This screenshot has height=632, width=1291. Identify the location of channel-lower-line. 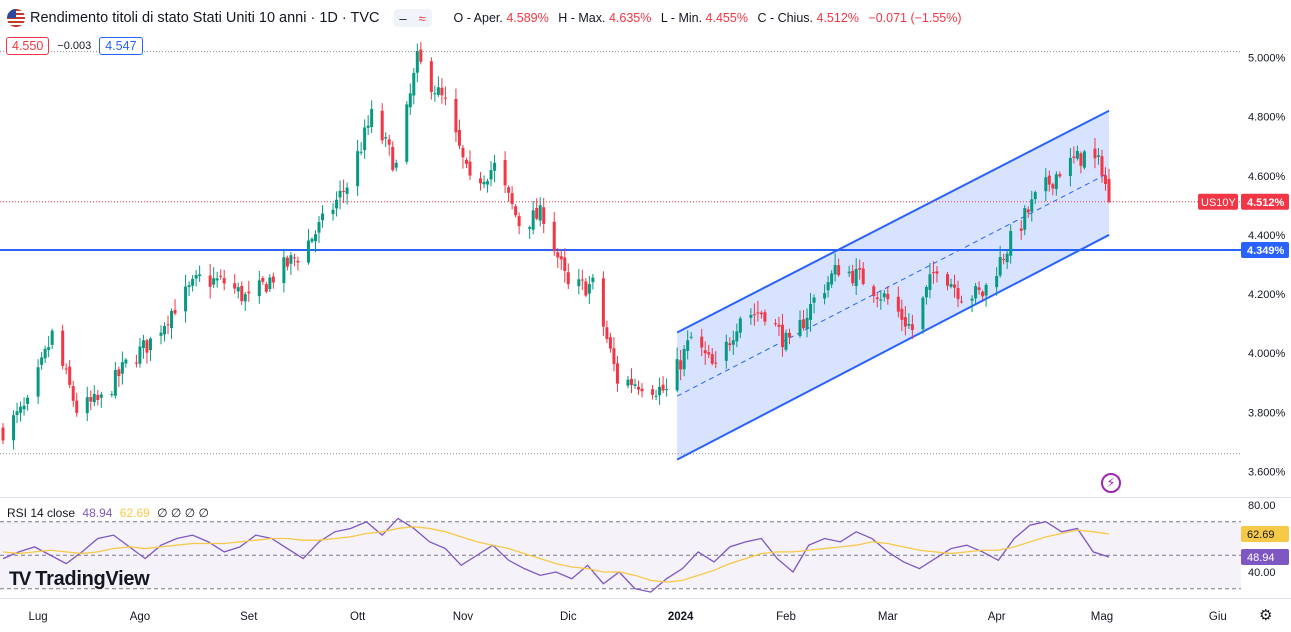
(893, 347).